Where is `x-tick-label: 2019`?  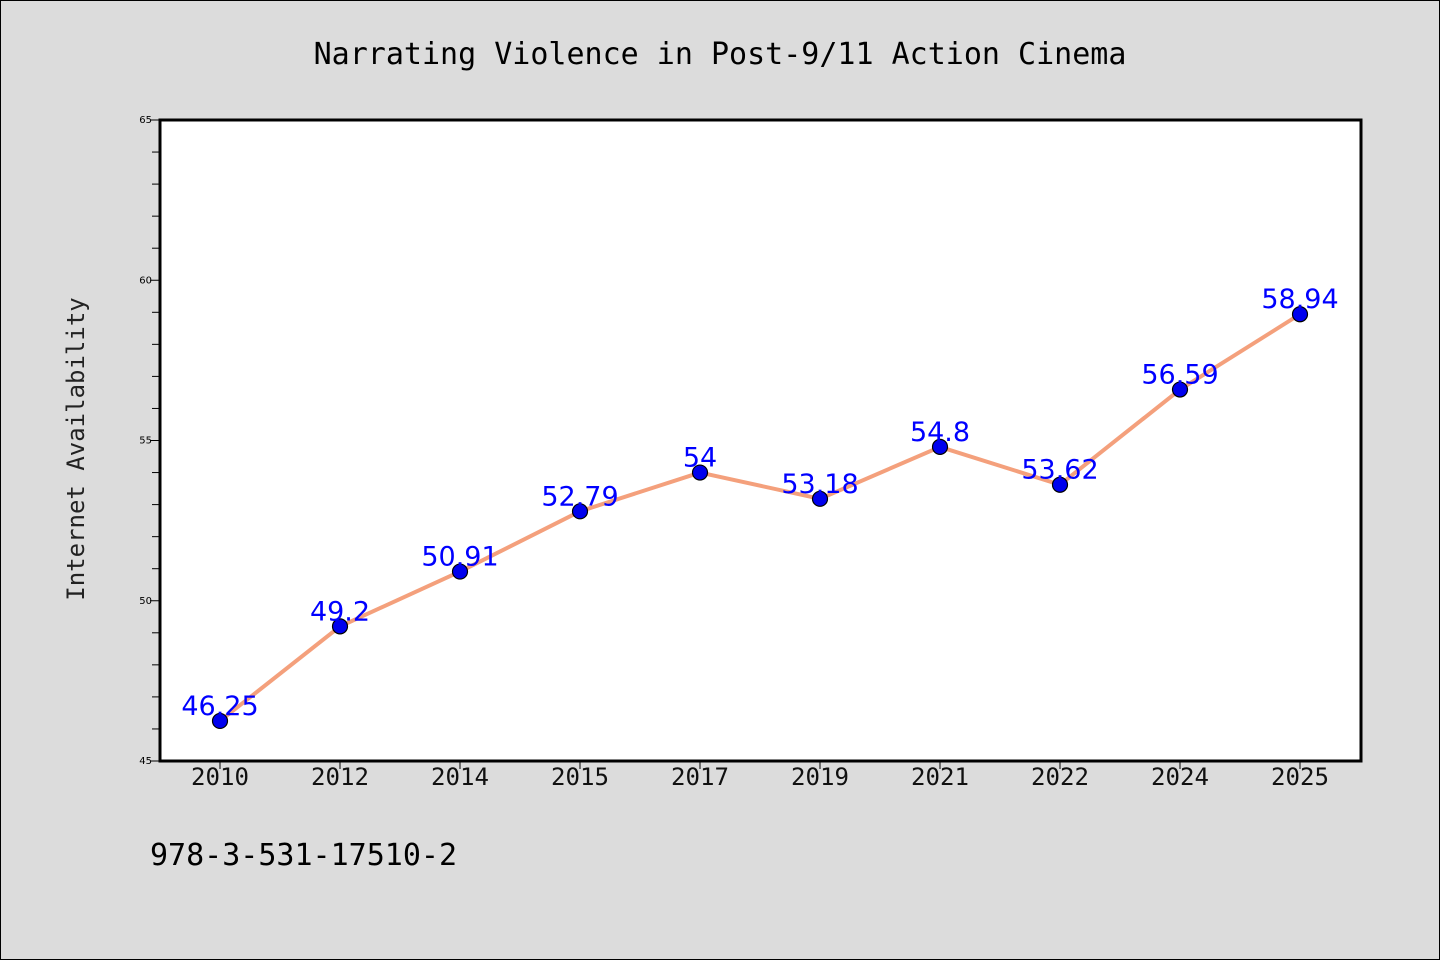 x-tick-label: 2019 is located at coordinates (820, 777).